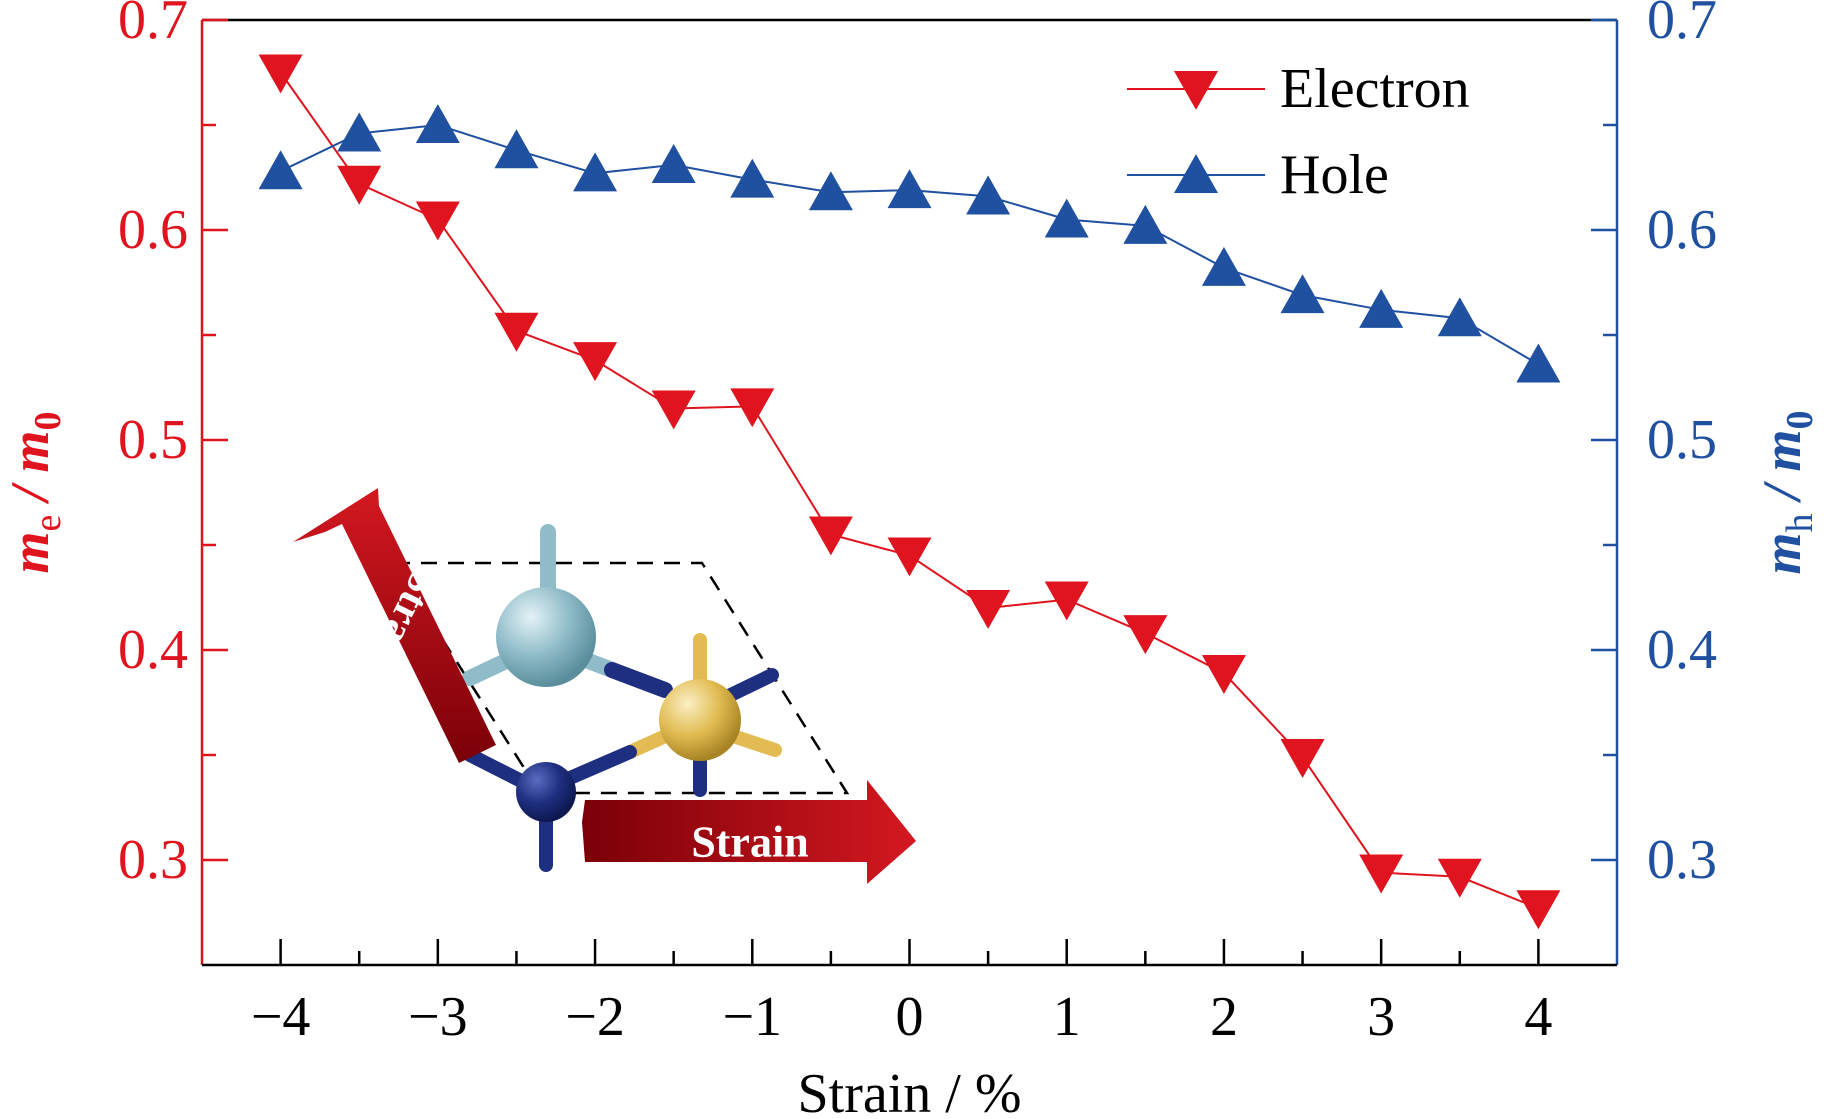  I want to click on x-tick-label: −4, so click(281, 1017).